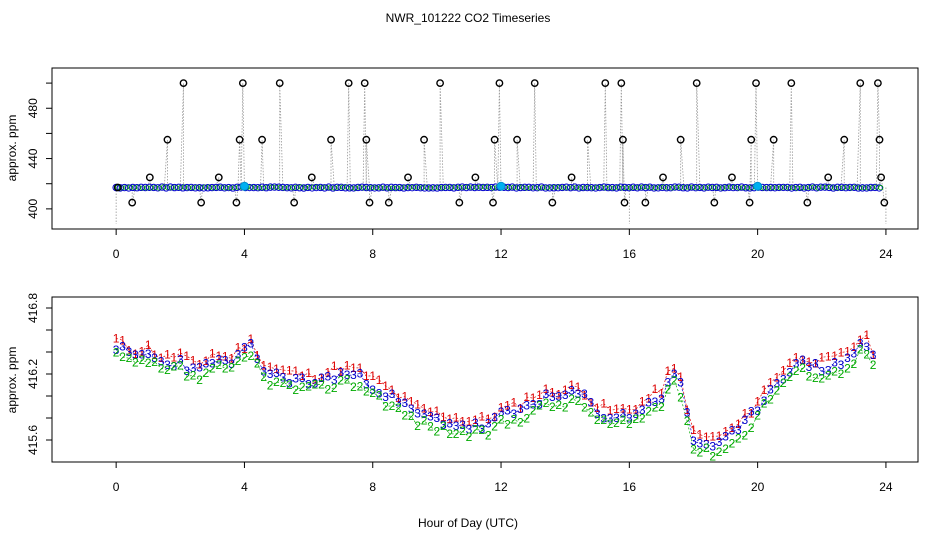 The width and height of the screenshot is (936, 540). I want to click on bottom-y-axis: 415.6 416.2 416.8, so click(39, 374).